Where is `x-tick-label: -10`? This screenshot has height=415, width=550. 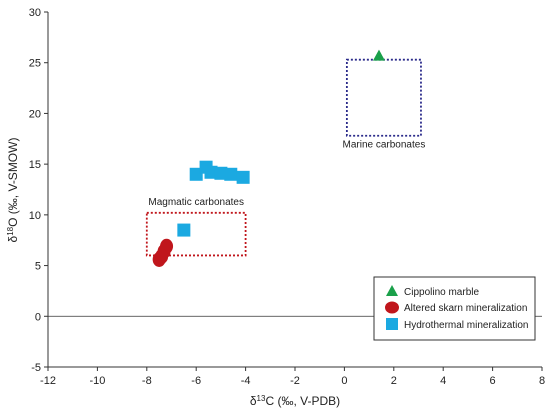 x-tick-label: -10 is located at coordinates (97, 381).